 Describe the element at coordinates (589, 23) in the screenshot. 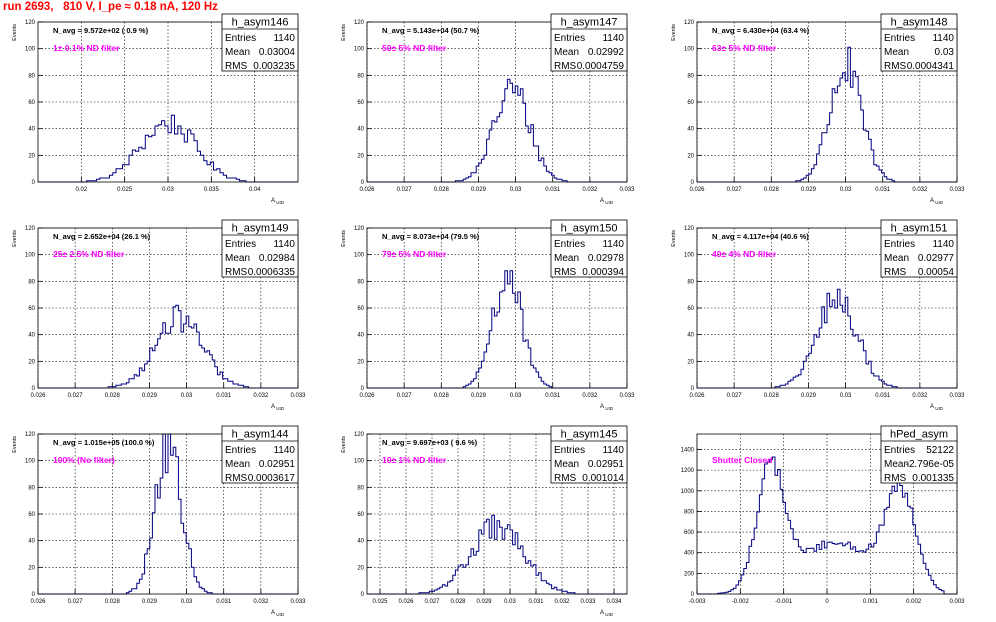

I see `histogram-name: h_asym147` at that location.